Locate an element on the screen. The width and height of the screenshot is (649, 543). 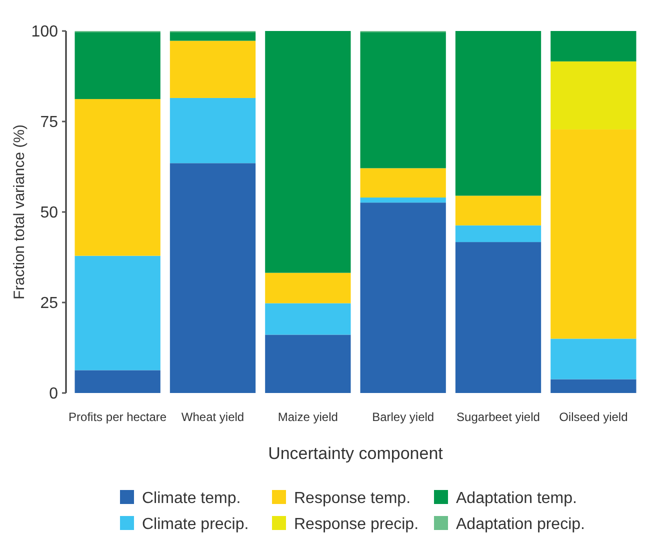
legend-label: Adaptation precip. is located at coordinates (520, 524).